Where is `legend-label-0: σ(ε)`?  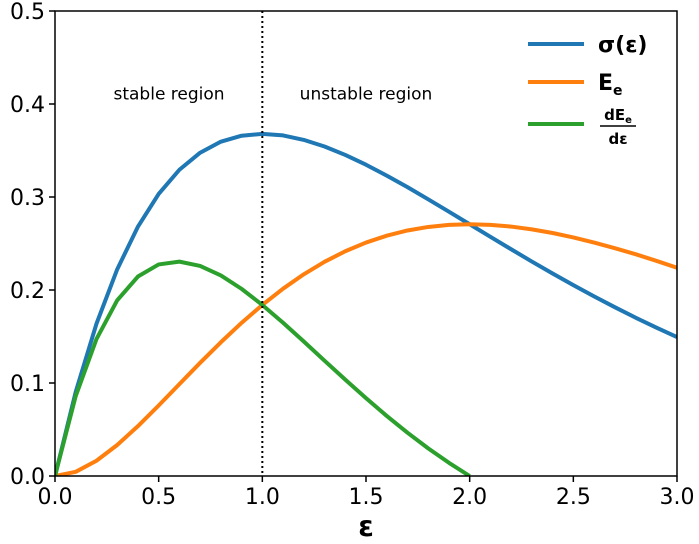
legend-label-0: σ(ε) is located at coordinates (623, 45).